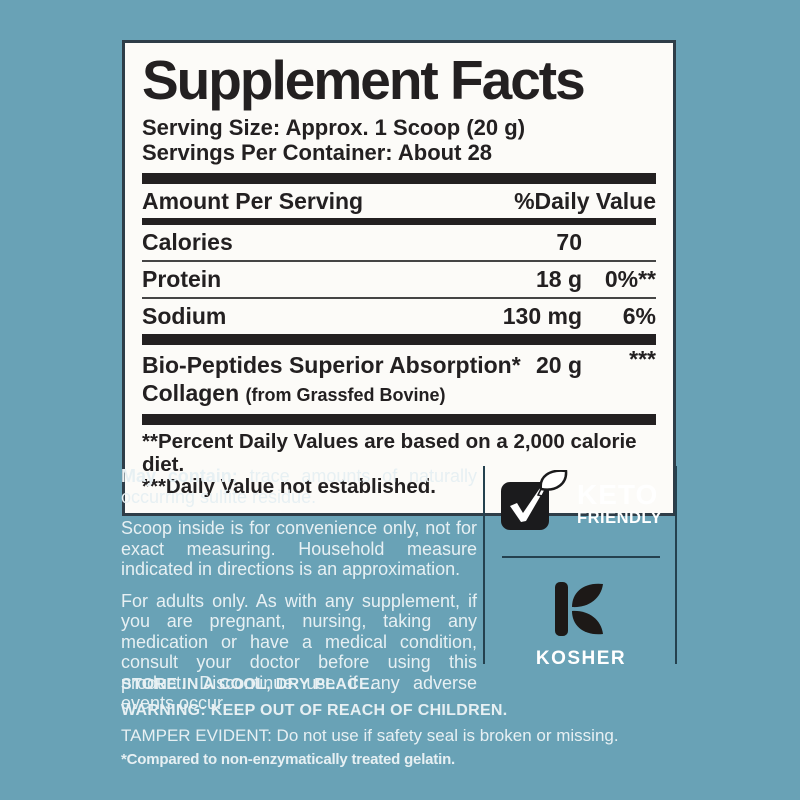 The image size is (800, 800). I want to click on vertical-divider-right, so click(676, 565).